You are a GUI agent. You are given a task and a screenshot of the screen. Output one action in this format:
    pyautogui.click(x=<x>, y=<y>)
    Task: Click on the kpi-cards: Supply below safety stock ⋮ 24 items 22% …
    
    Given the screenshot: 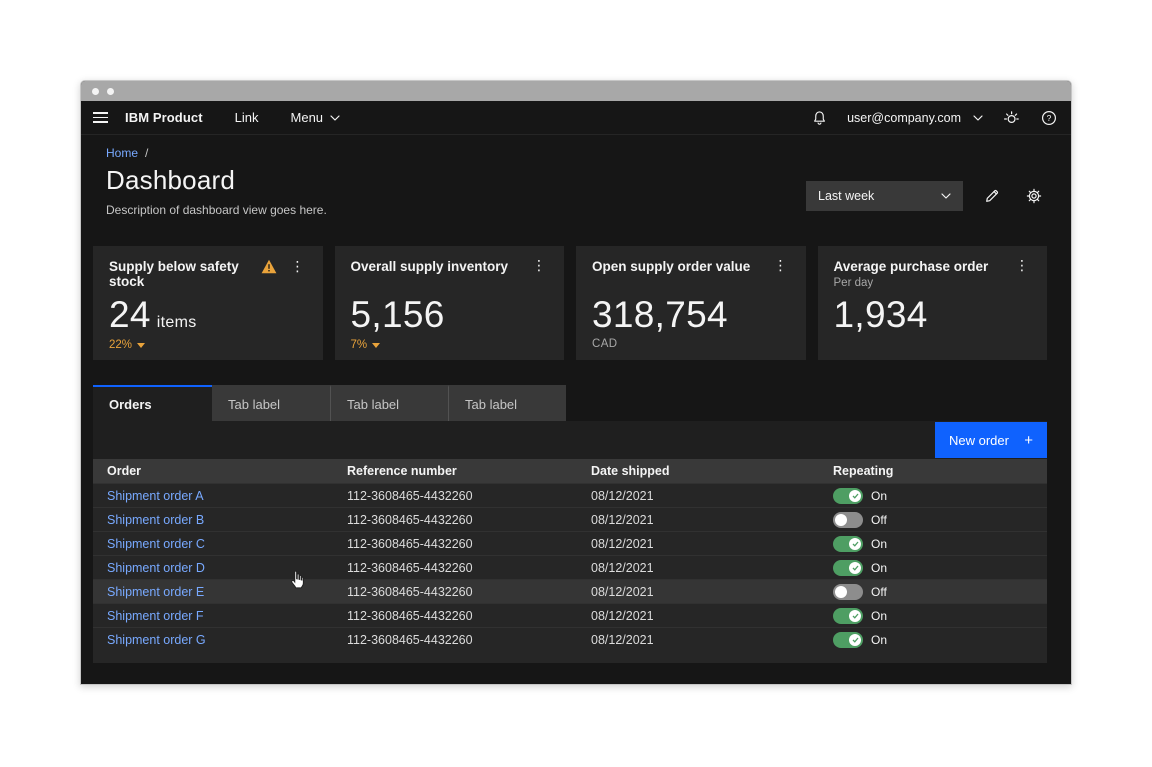 What is the action you would take?
    pyautogui.click(x=570, y=303)
    